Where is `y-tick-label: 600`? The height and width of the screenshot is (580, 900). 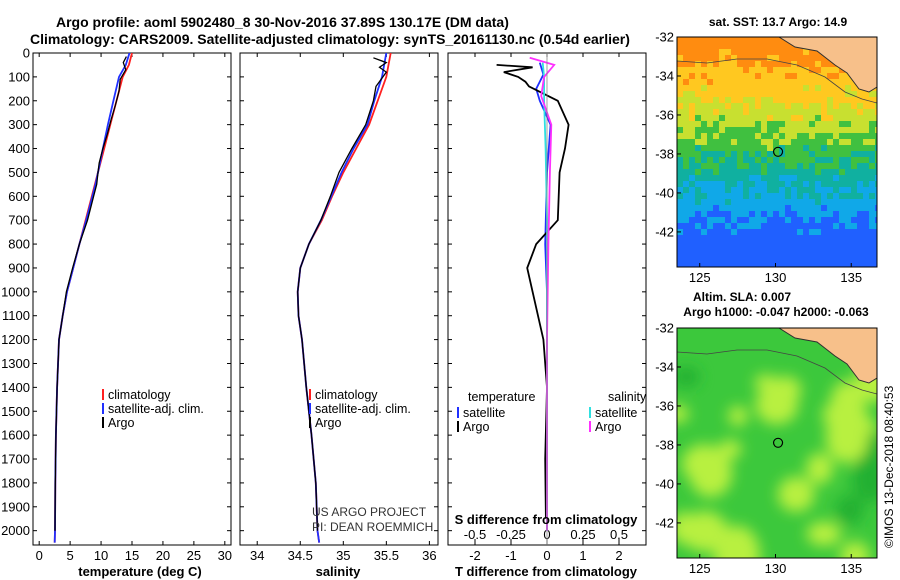
y-tick-label: 600 is located at coordinates (19, 196).